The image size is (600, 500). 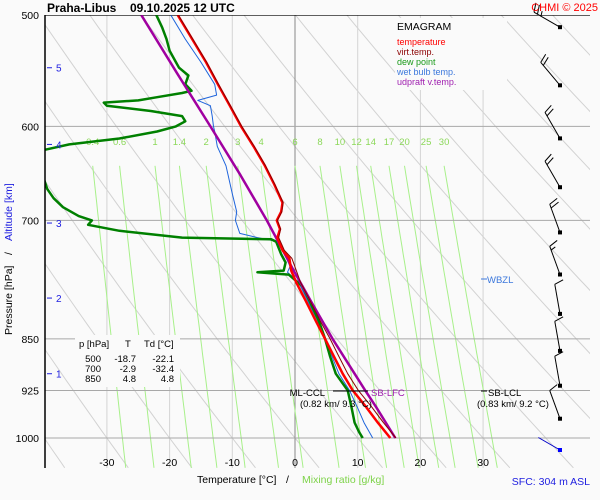 I want to click on altitude-tick-label: 4, so click(x=59, y=145).